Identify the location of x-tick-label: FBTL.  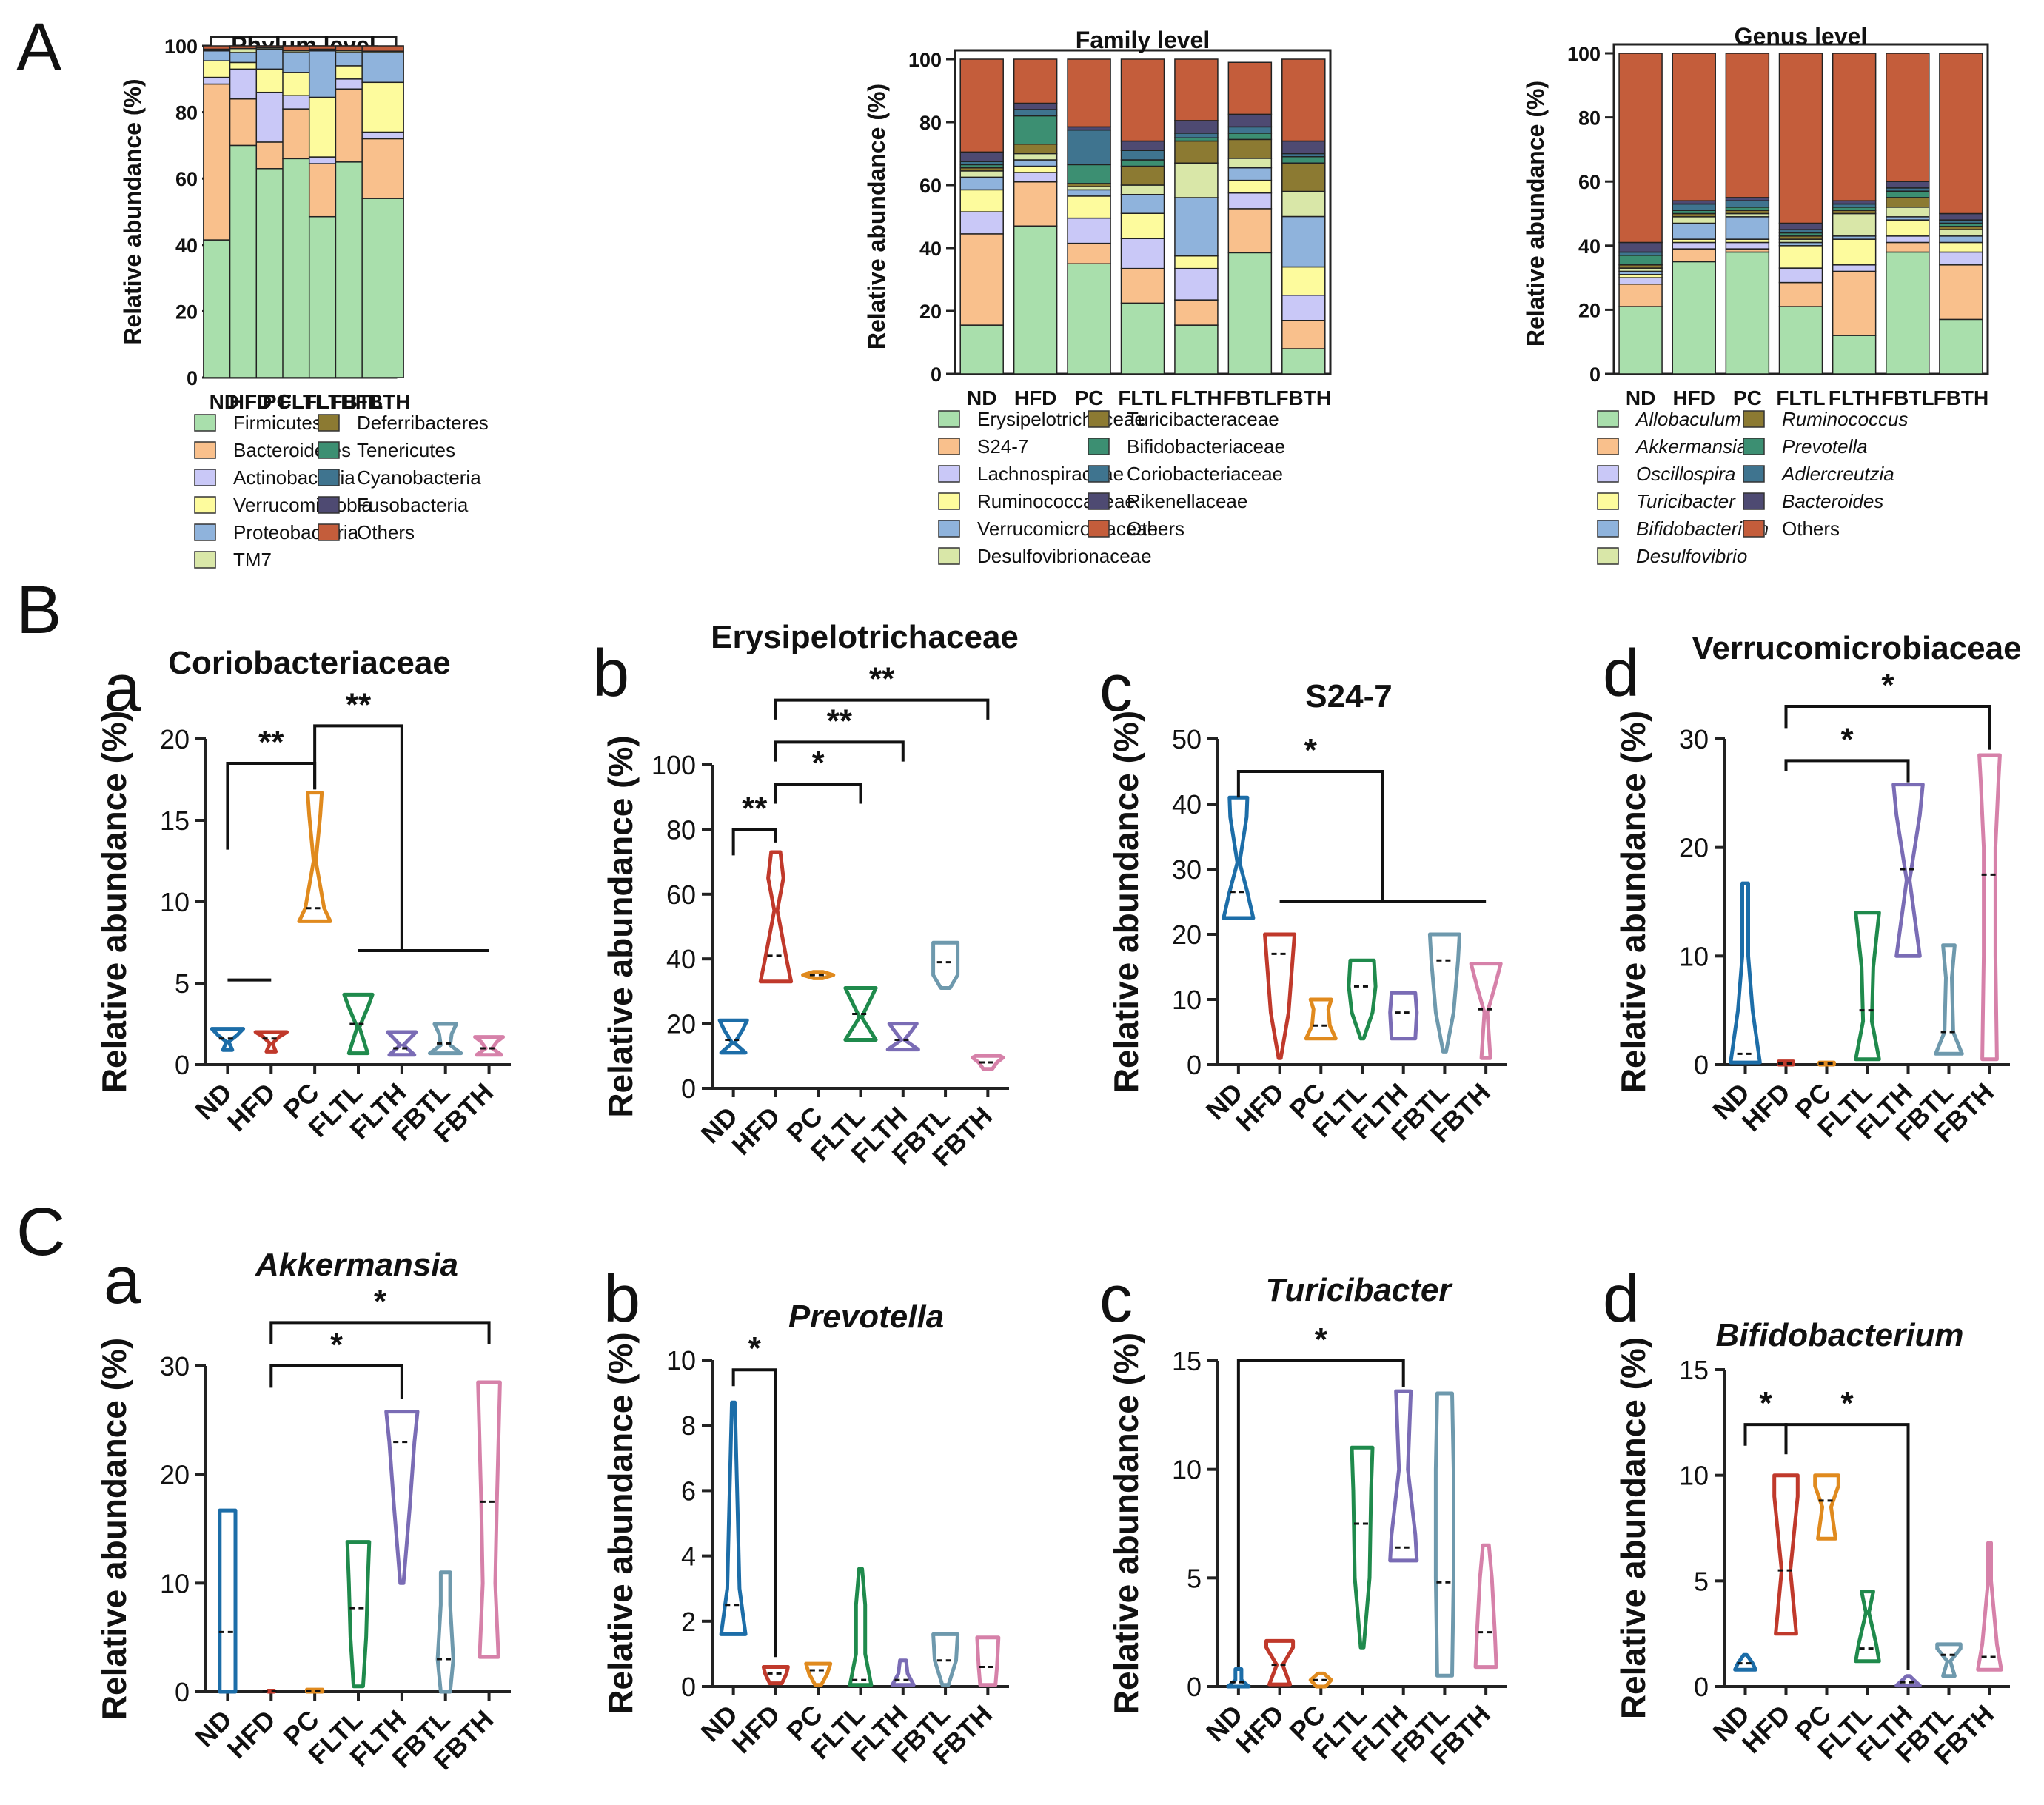
(1907, 397).